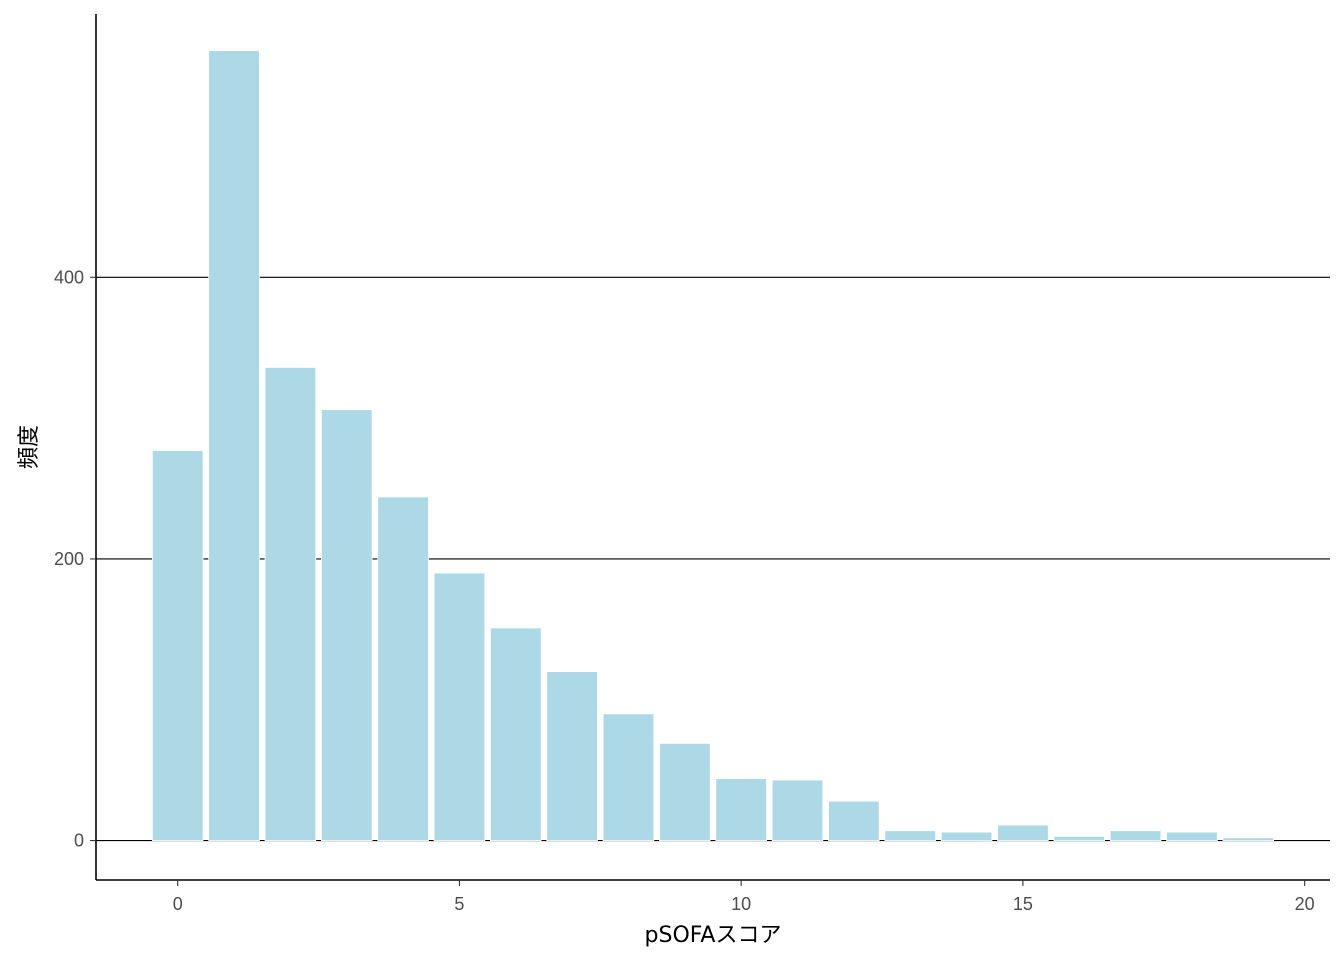  What do you see at coordinates (713, 935) in the screenshot?
I see `x-axis-title: pSOFAスコア` at bounding box center [713, 935].